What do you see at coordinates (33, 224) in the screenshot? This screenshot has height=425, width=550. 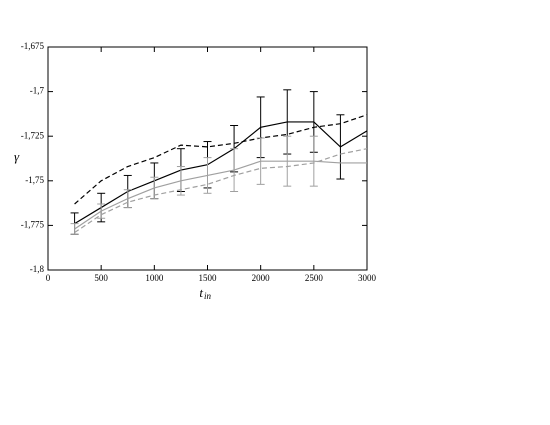 I see `y-tick-label: -1,775` at bounding box center [33, 224].